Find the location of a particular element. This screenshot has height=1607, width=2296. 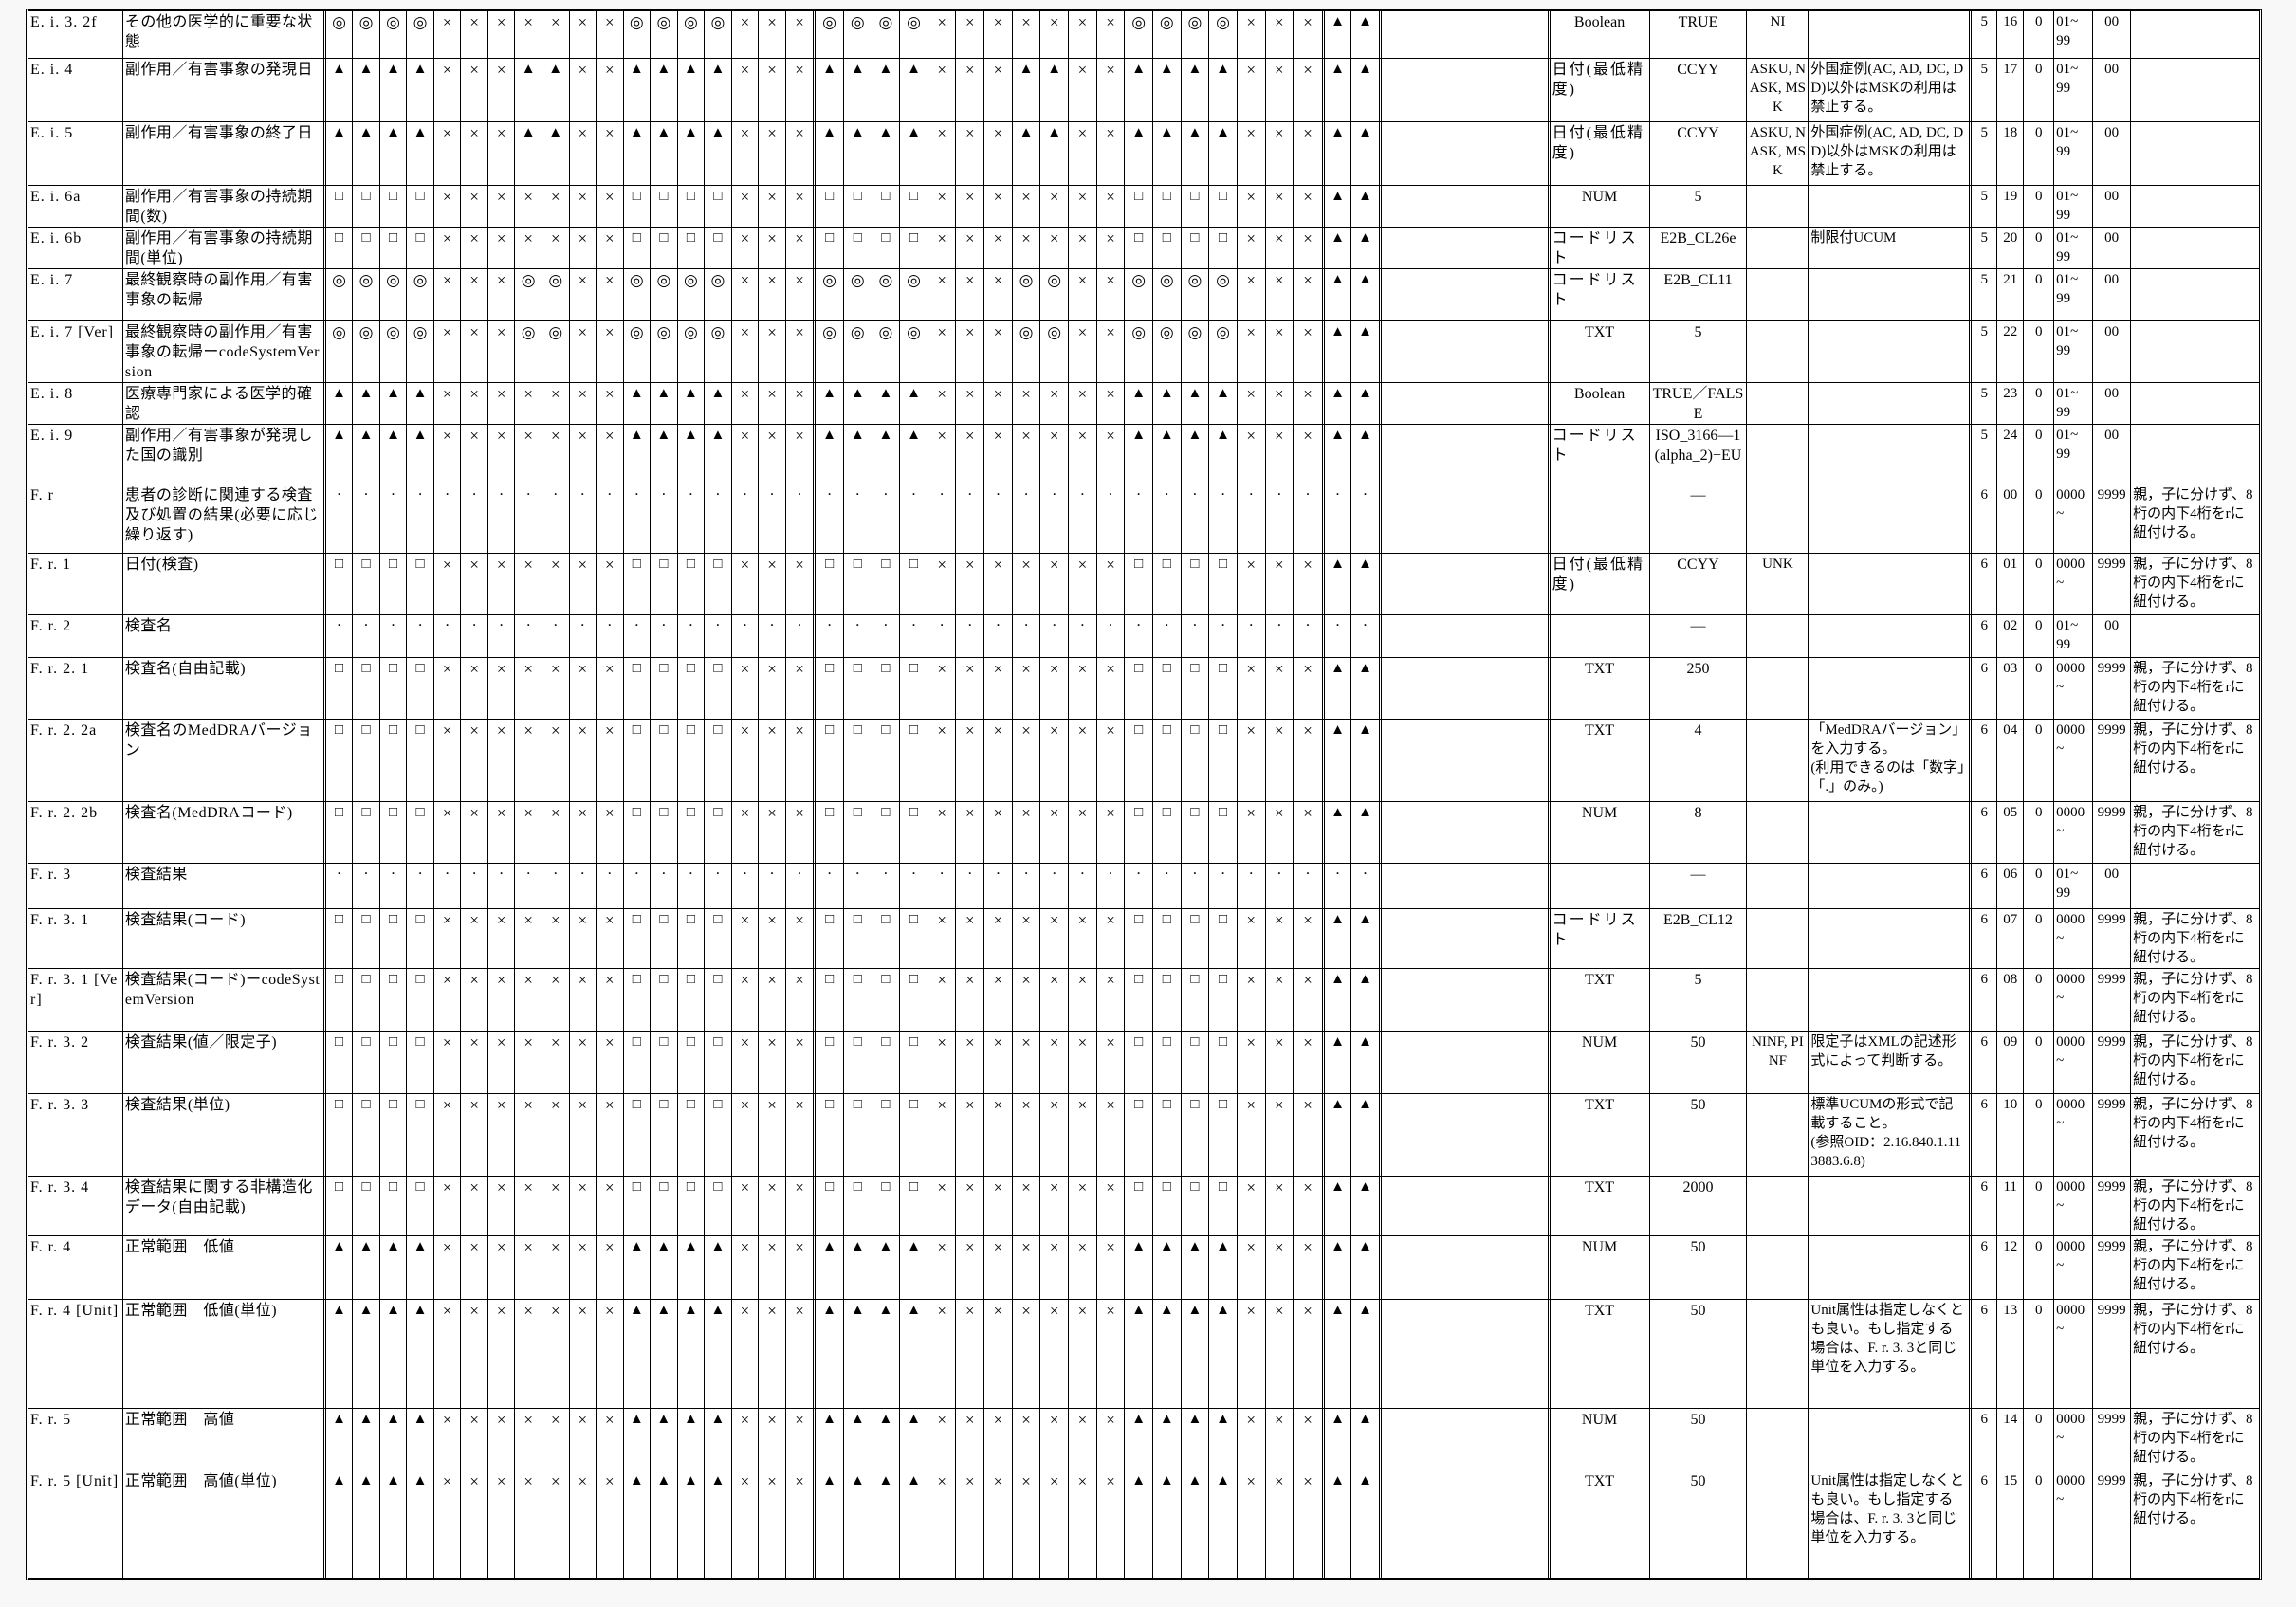

item-desc-cell: 検査結果(コード) is located at coordinates (224, 939).